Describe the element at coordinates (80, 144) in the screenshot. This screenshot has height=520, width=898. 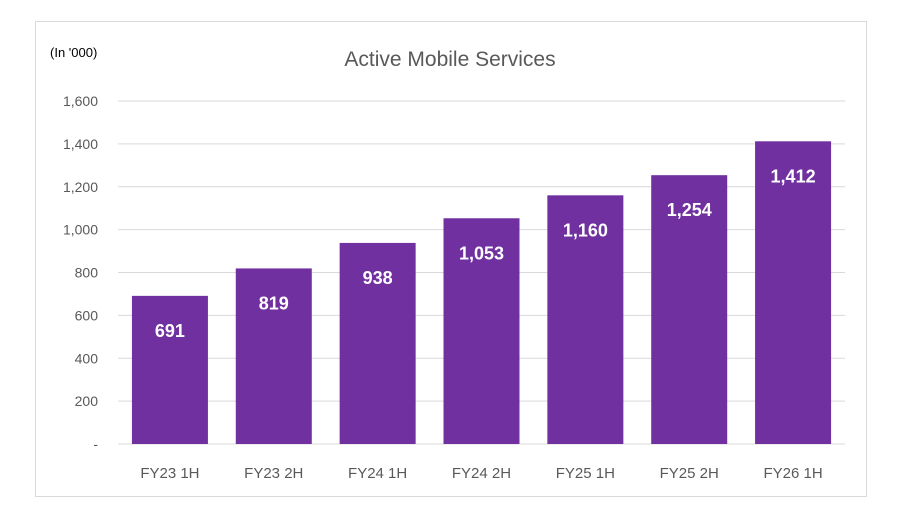
I see `y-tick-label: 1,400` at that location.